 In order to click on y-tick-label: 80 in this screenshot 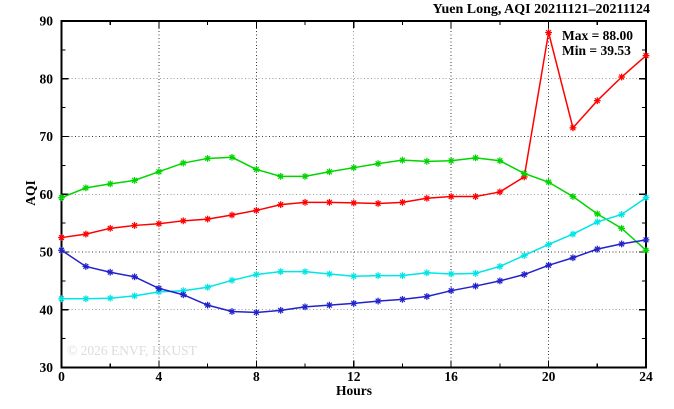, I will do `click(47, 78)`.